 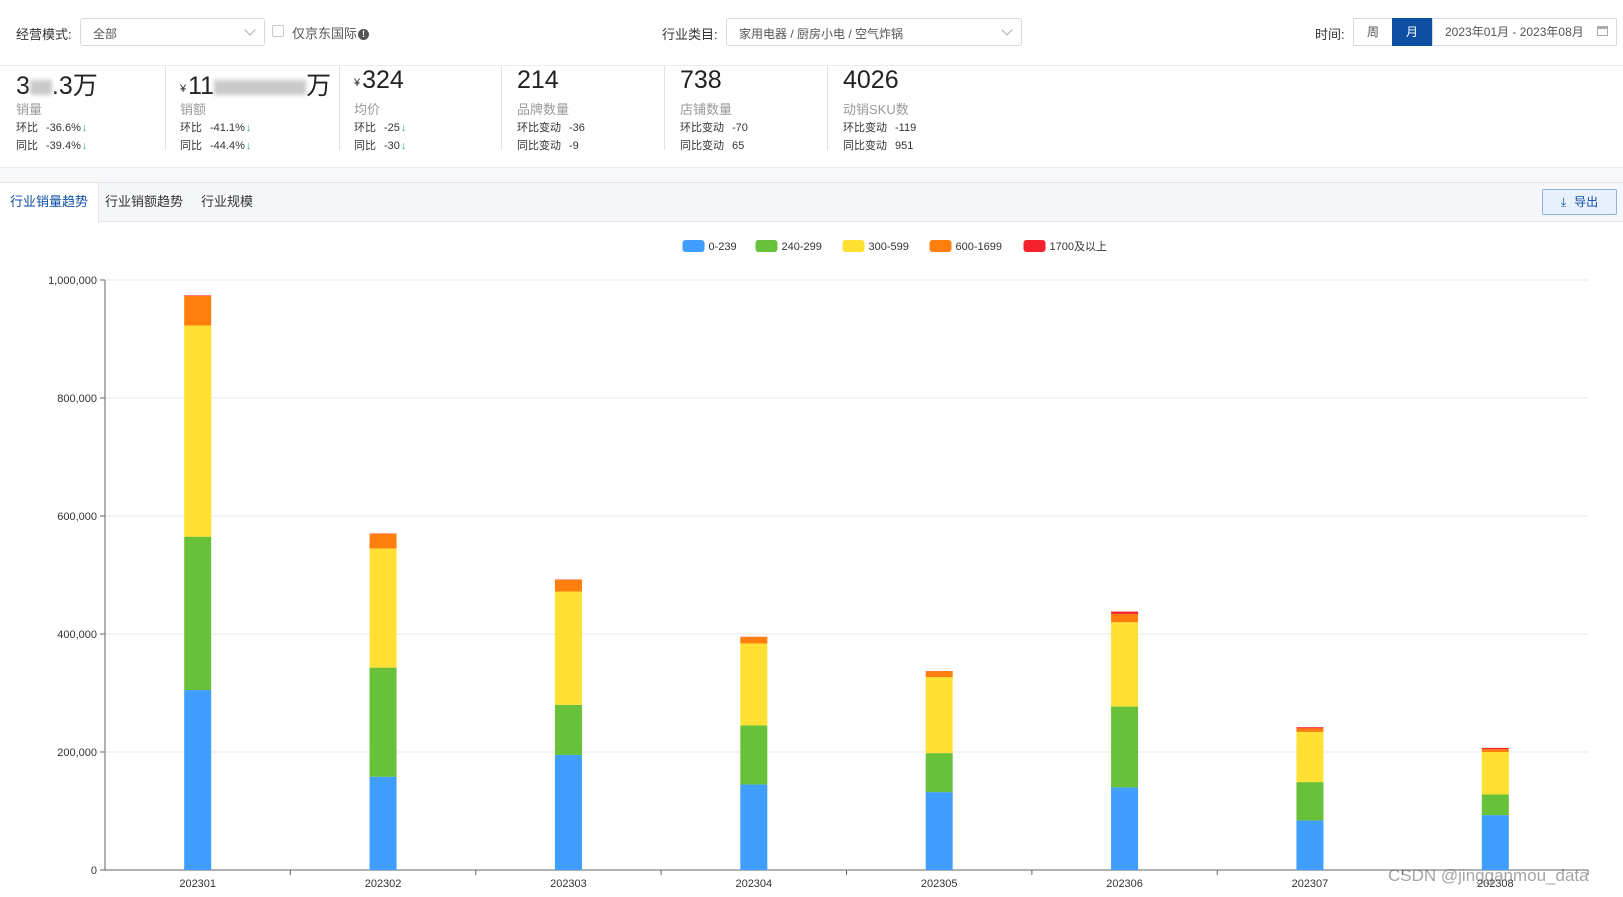 I want to click on kpi-mom-value: -119, so click(x=906, y=128).